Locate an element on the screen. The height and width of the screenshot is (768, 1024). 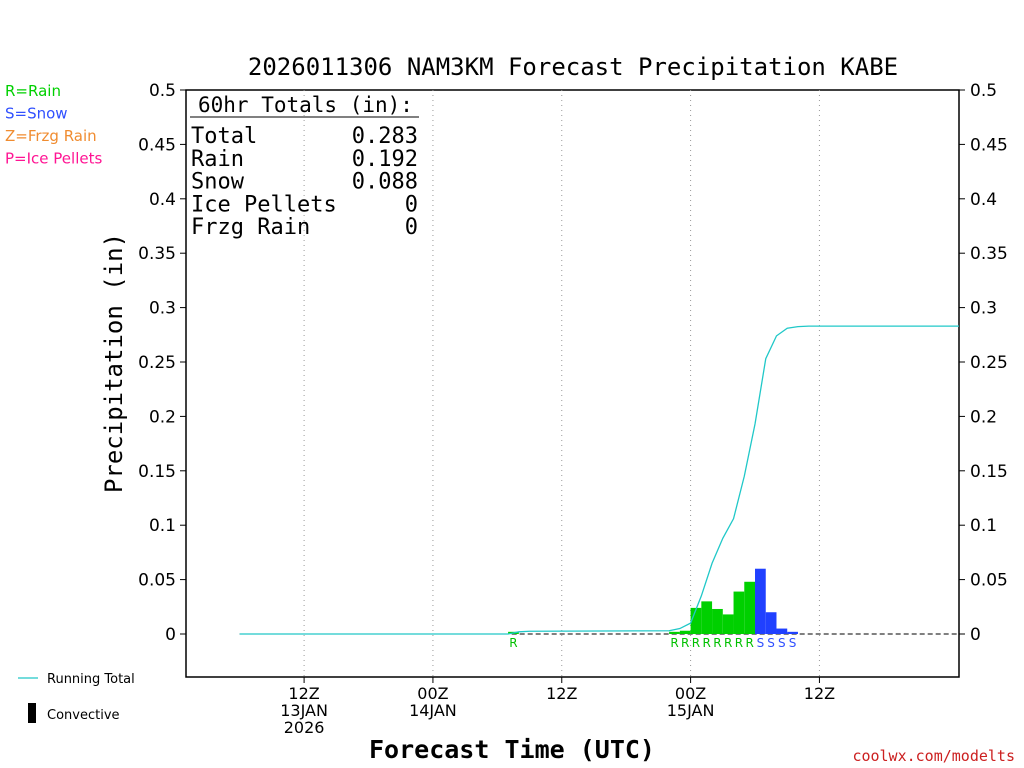
precip-type-legend-item: Z=Frzg Rain is located at coordinates (51, 136).